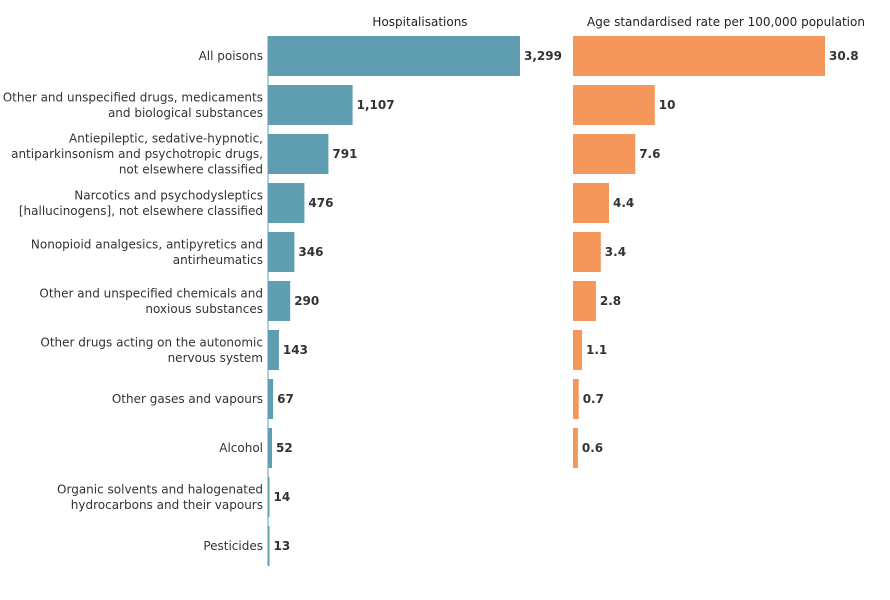  Describe the element at coordinates (295, 350) in the screenshot. I see `data-label: 143` at that location.